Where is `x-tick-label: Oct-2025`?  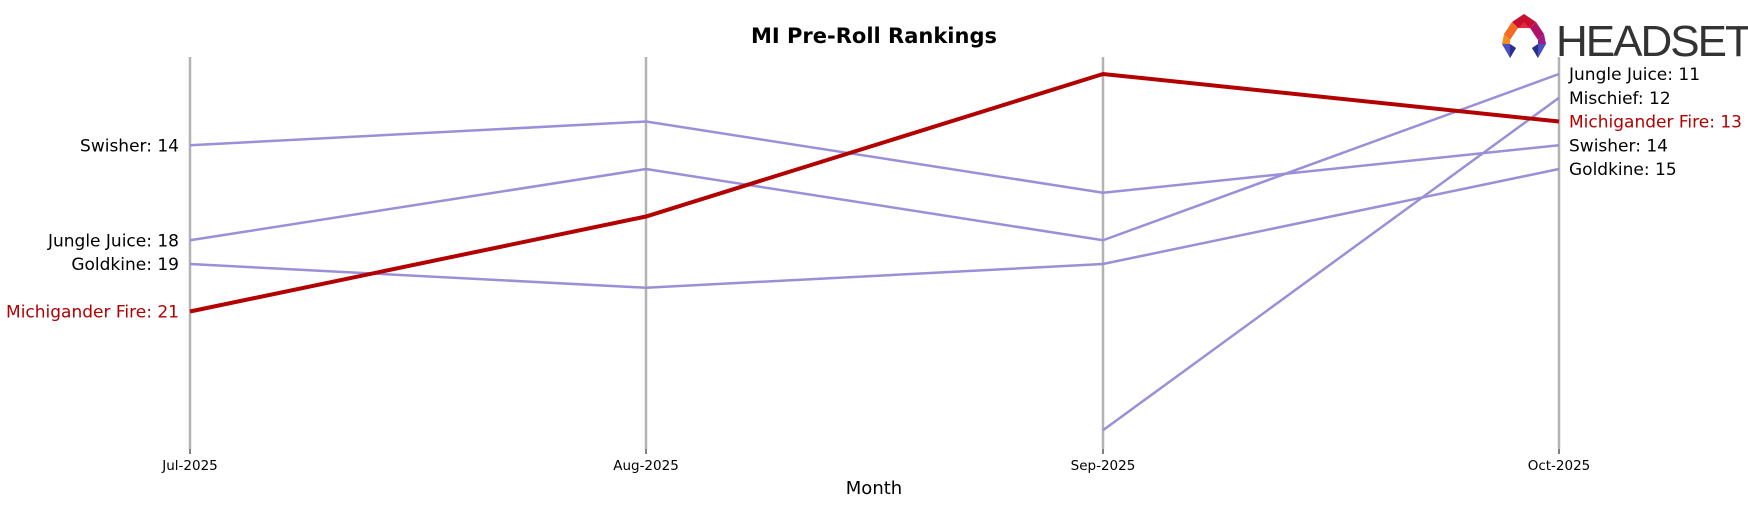
x-tick-label: Oct-2025 is located at coordinates (1559, 466).